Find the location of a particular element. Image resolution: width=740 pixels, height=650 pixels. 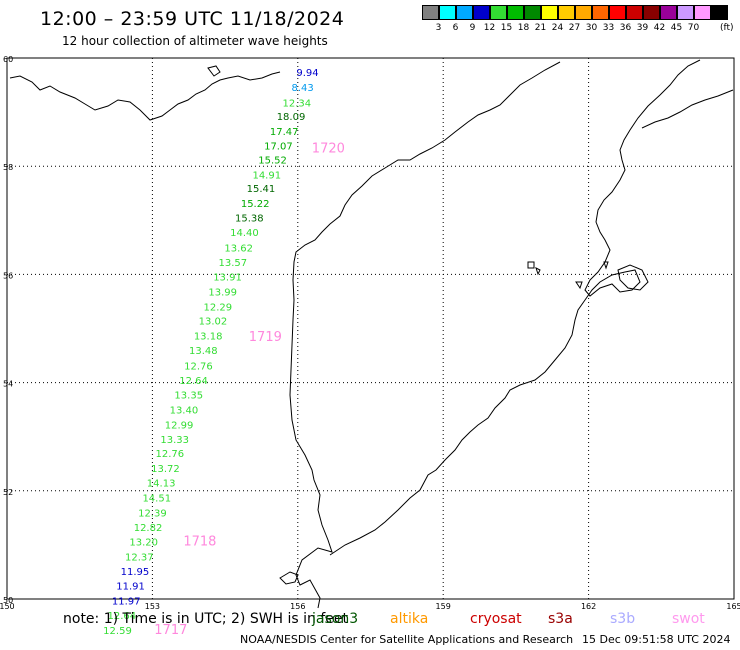

legend-level-label: 24 is located at coordinates (557, 28).